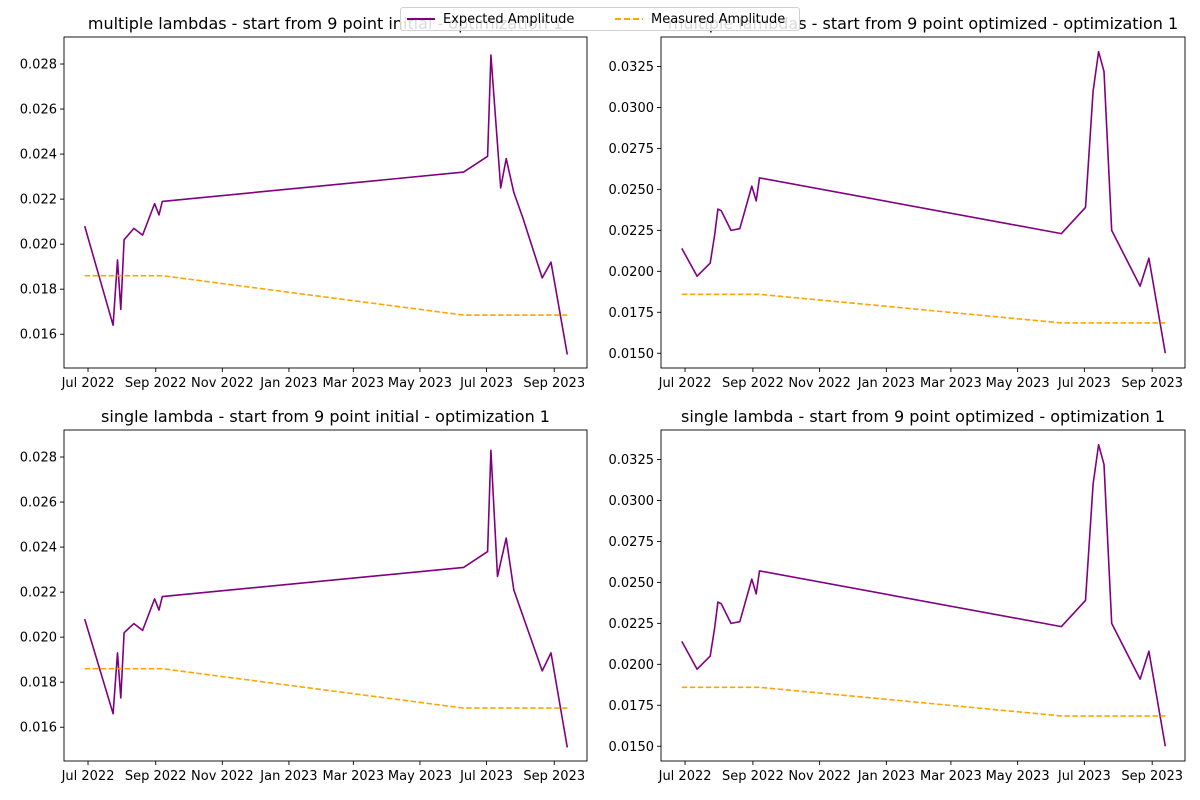  What do you see at coordinates (632, 747) in the screenshot?
I see `panel-4-ytick-label-0: 0.0150` at bounding box center [632, 747].